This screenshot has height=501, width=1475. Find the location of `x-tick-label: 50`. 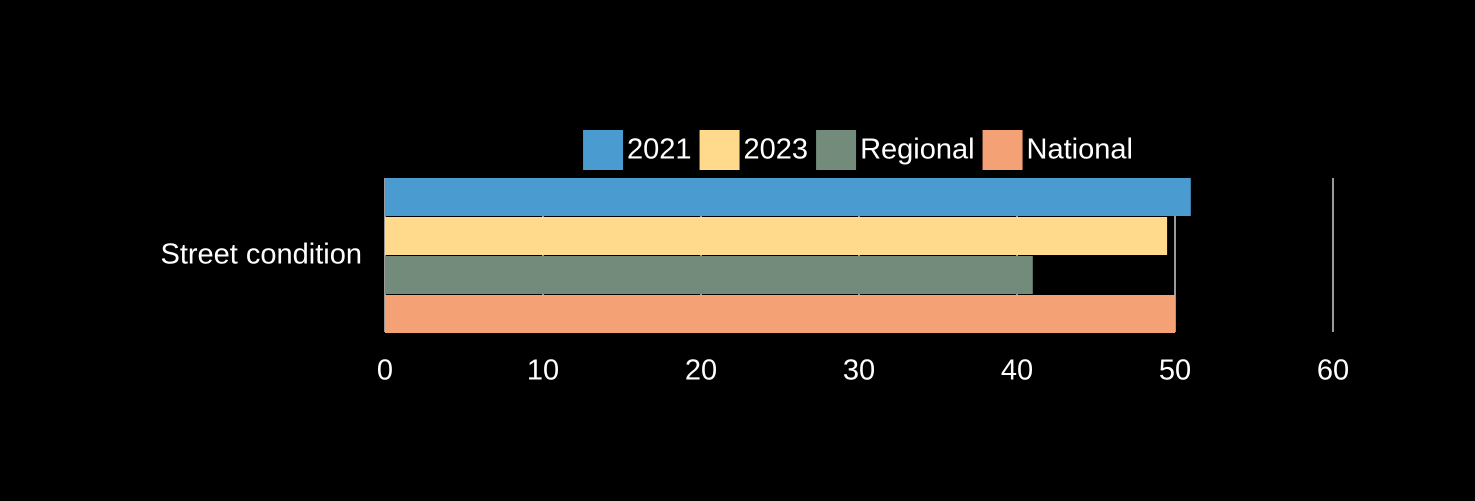

x-tick-label: 50 is located at coordinates (1175, 371).